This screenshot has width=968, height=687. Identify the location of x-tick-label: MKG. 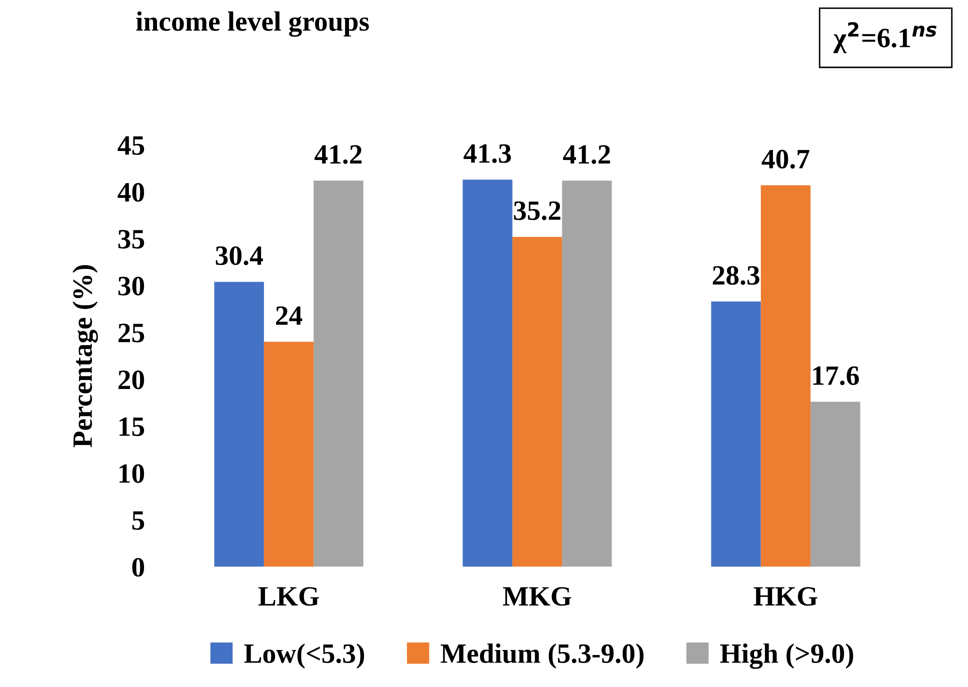
(537, 596).